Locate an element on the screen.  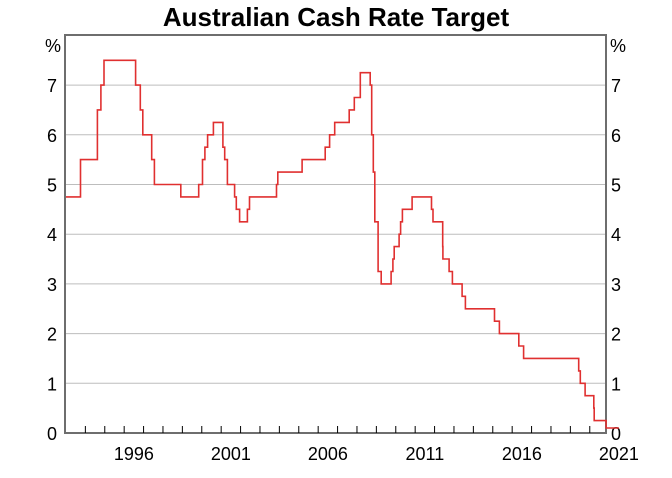
y-unit-left: % is located at coordinates (53, 46).